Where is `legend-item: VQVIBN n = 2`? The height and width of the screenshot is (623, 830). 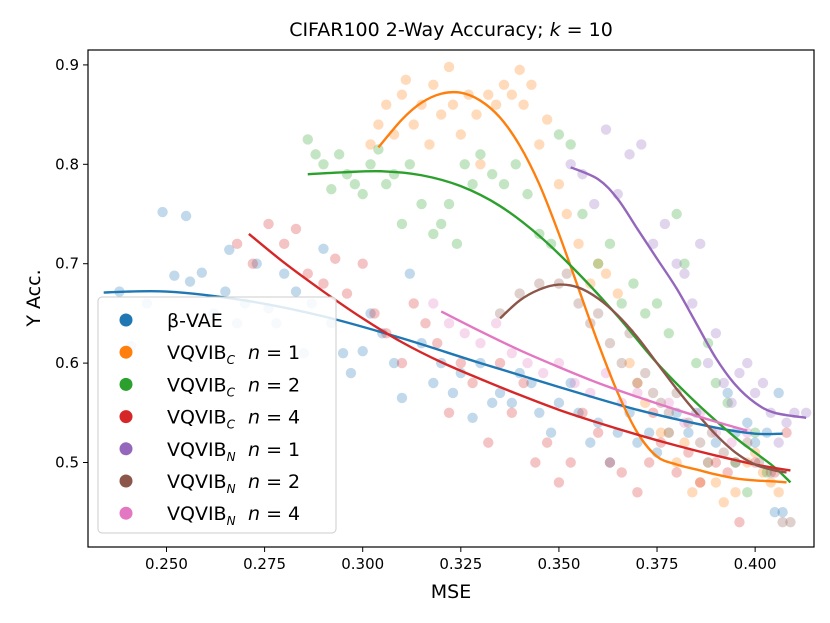 legend-item: VQVIBN n = 2 is located at coordinates (209, 483).